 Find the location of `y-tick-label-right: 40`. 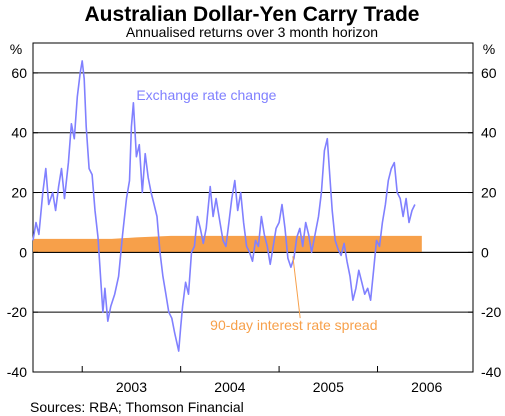

y-tick-label-right: 40 is located at coordinates (489, 133).